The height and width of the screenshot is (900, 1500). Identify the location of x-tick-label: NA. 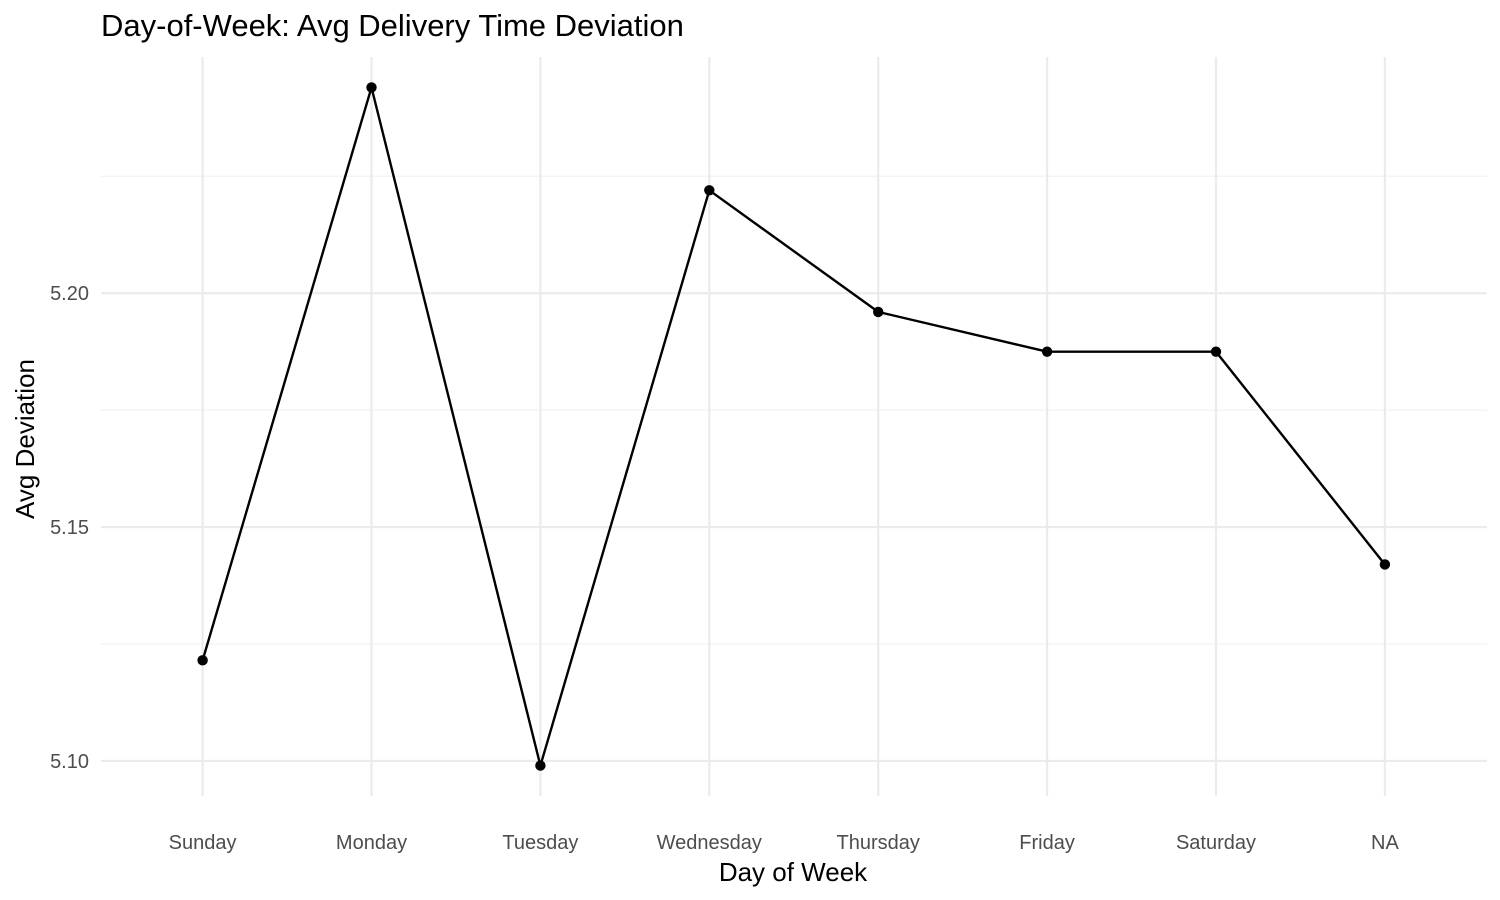
(1385, 843).